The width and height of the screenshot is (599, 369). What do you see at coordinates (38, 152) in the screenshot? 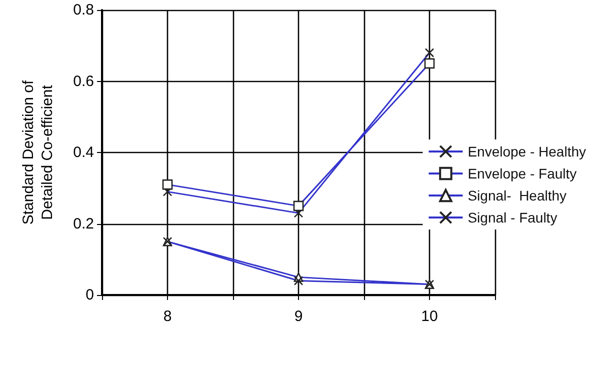
I see `y-axis-title: Standard Deviation of Detailed Co-efficient` at bounding box center [38, 152].